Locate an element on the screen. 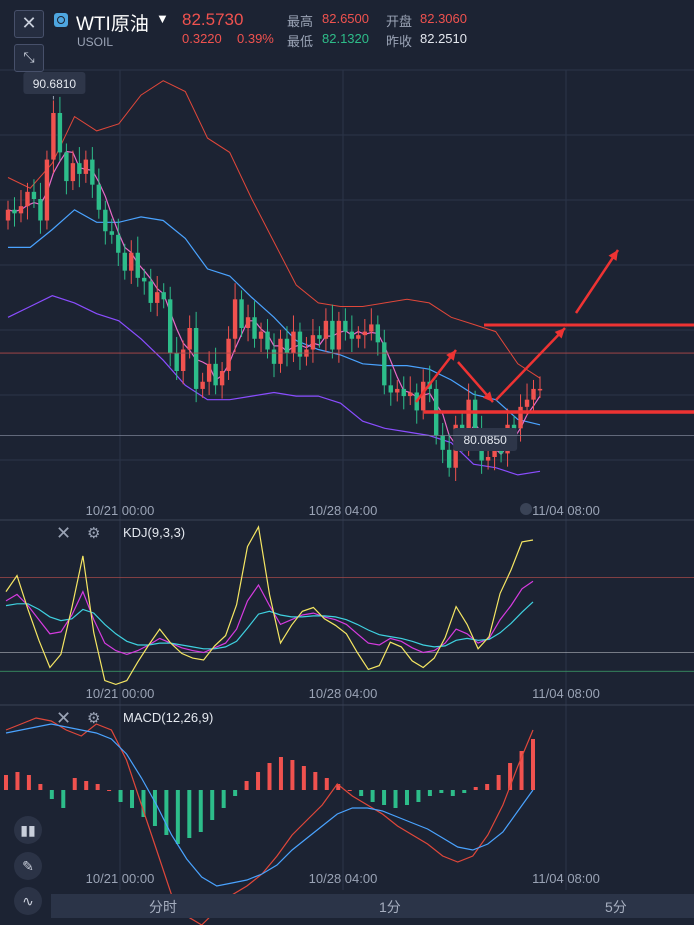 The height and width of the screenshot is (925, 694). kdj-x-axis-label: 10/21 00:00 is located at coordinates (120, 693).